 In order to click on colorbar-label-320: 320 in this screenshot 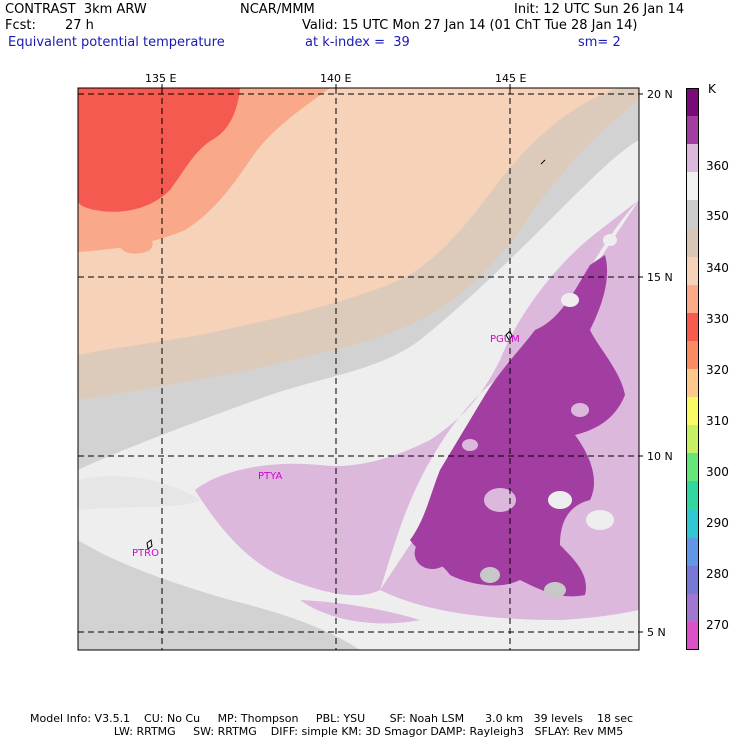, I will do `click(717, 370)`.